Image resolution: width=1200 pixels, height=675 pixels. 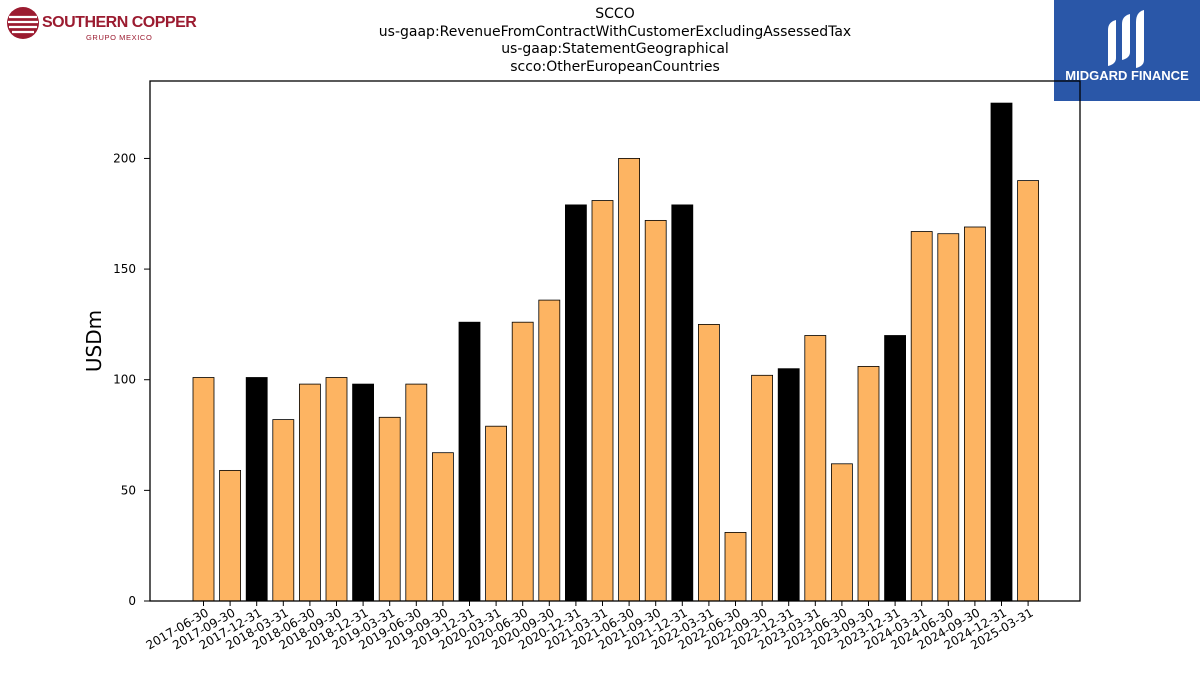 I want to click on y-axis: 0 50 100 150 200, so click(x=131, y=379).